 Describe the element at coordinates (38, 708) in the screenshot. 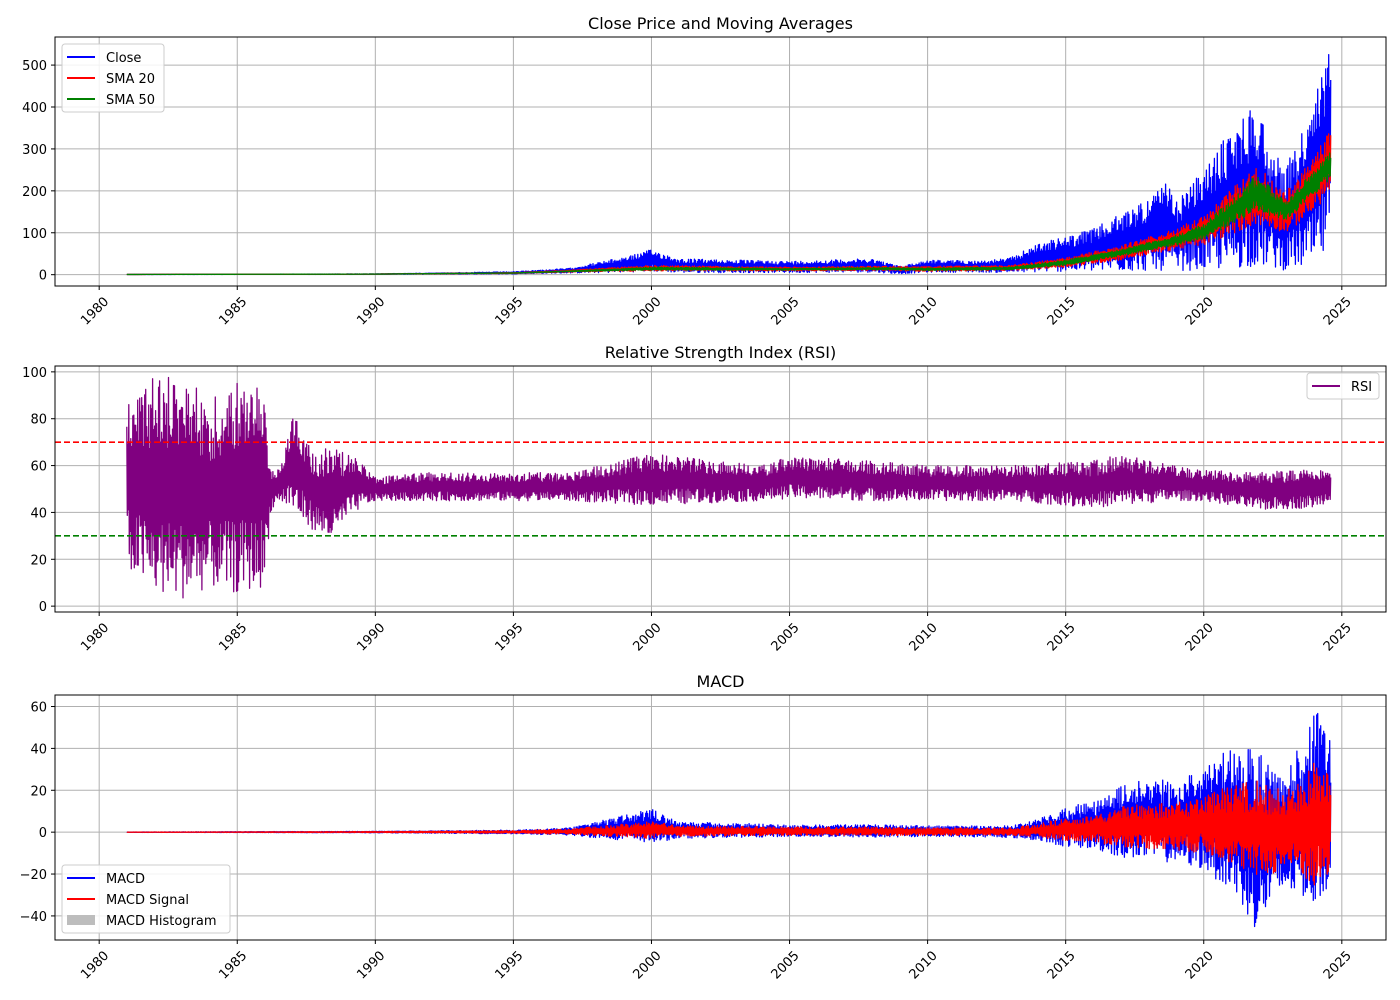

I see `macd-ytick-label: 60` at that location.